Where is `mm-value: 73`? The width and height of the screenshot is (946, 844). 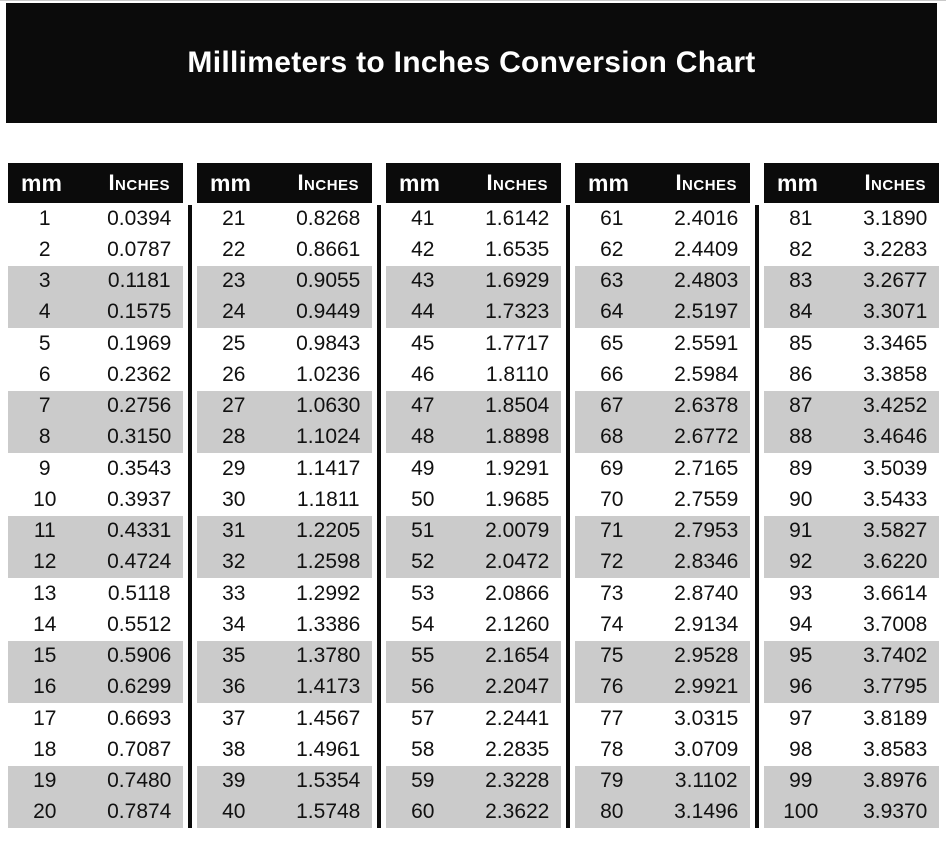 mm-value: 73 is located at coordinates (612, 593).